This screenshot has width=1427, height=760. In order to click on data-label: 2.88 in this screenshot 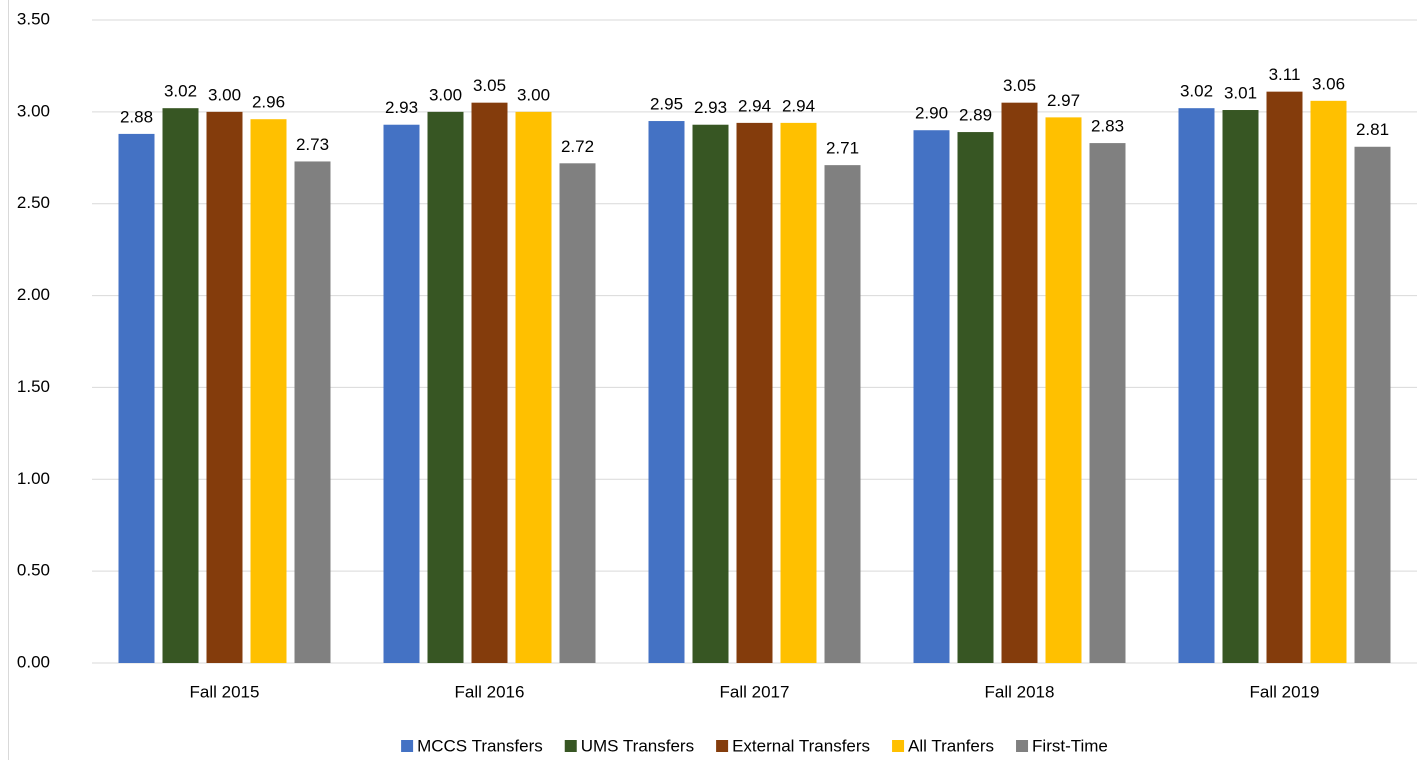, I will do `click(136, 116)`.